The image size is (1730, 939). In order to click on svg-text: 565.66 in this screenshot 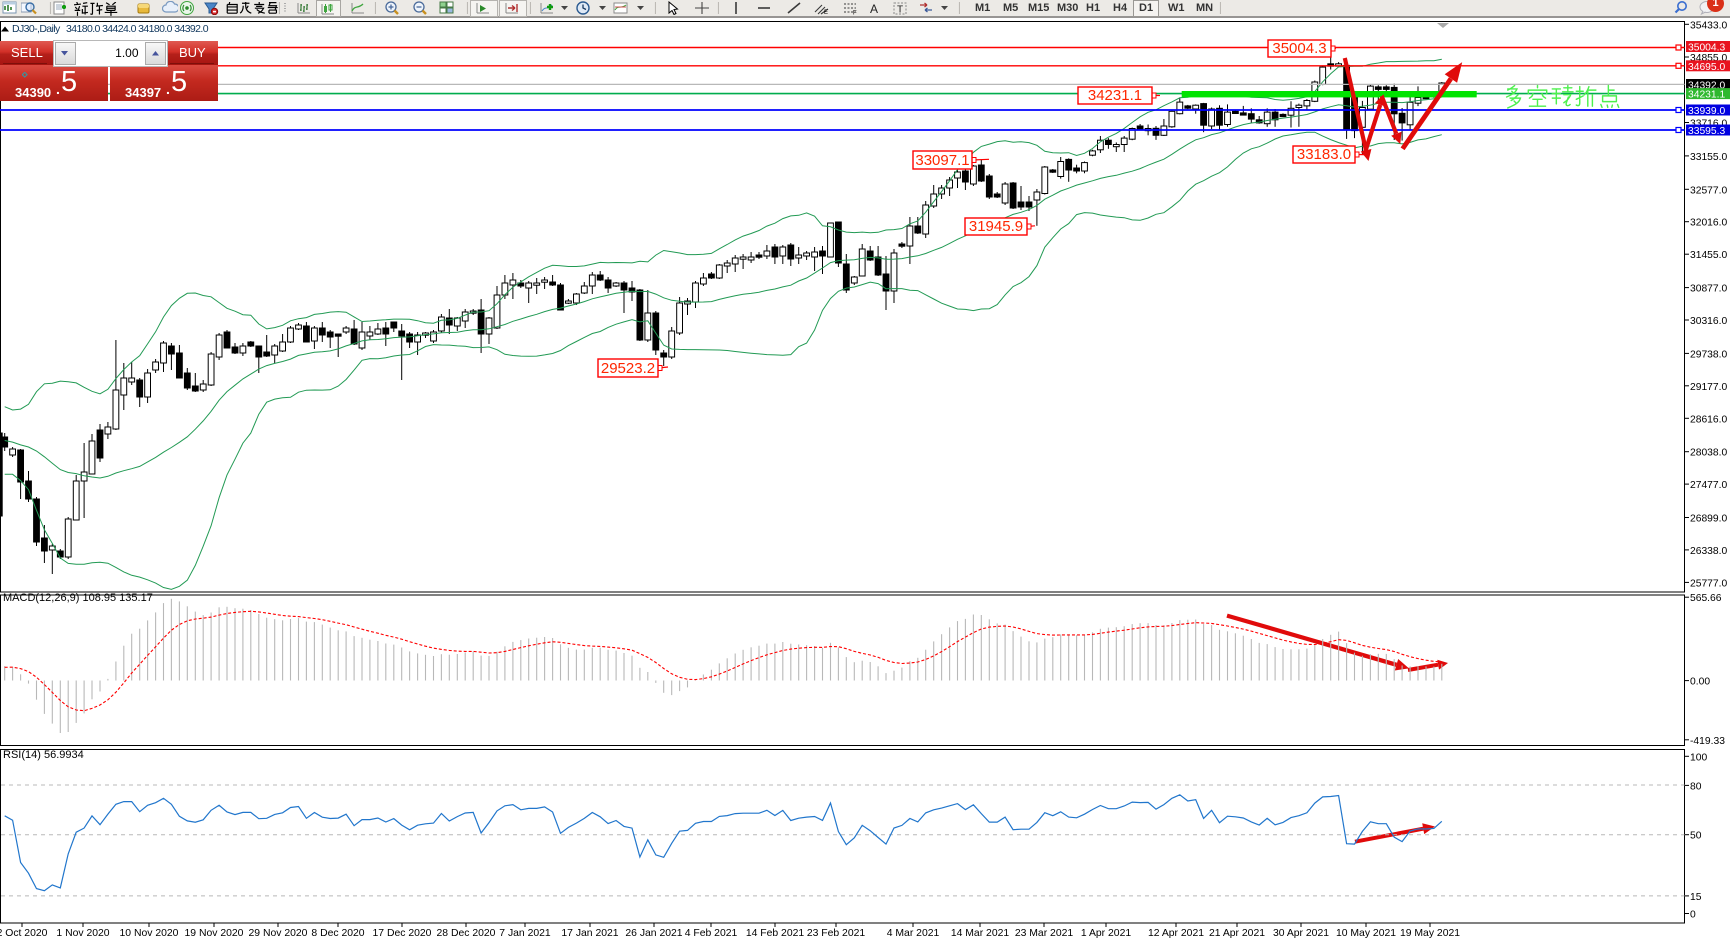, I will do `click(1706, 598)`.